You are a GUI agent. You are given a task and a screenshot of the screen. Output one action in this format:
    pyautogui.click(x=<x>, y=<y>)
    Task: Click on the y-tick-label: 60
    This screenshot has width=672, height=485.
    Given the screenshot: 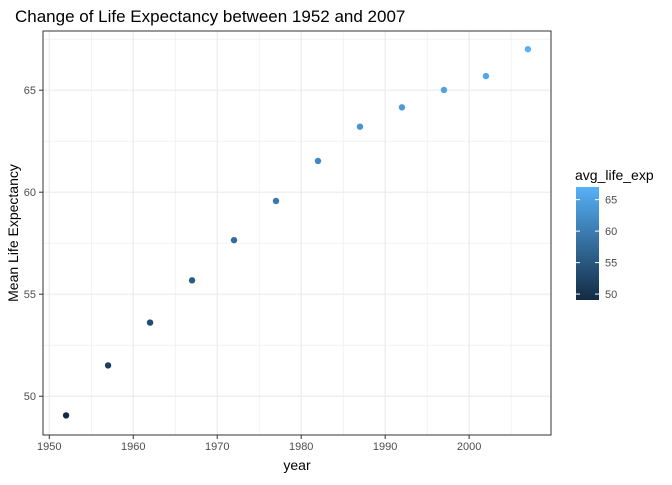 What is the action you would take?
    pyautogui.click(x=30, y=193)
    